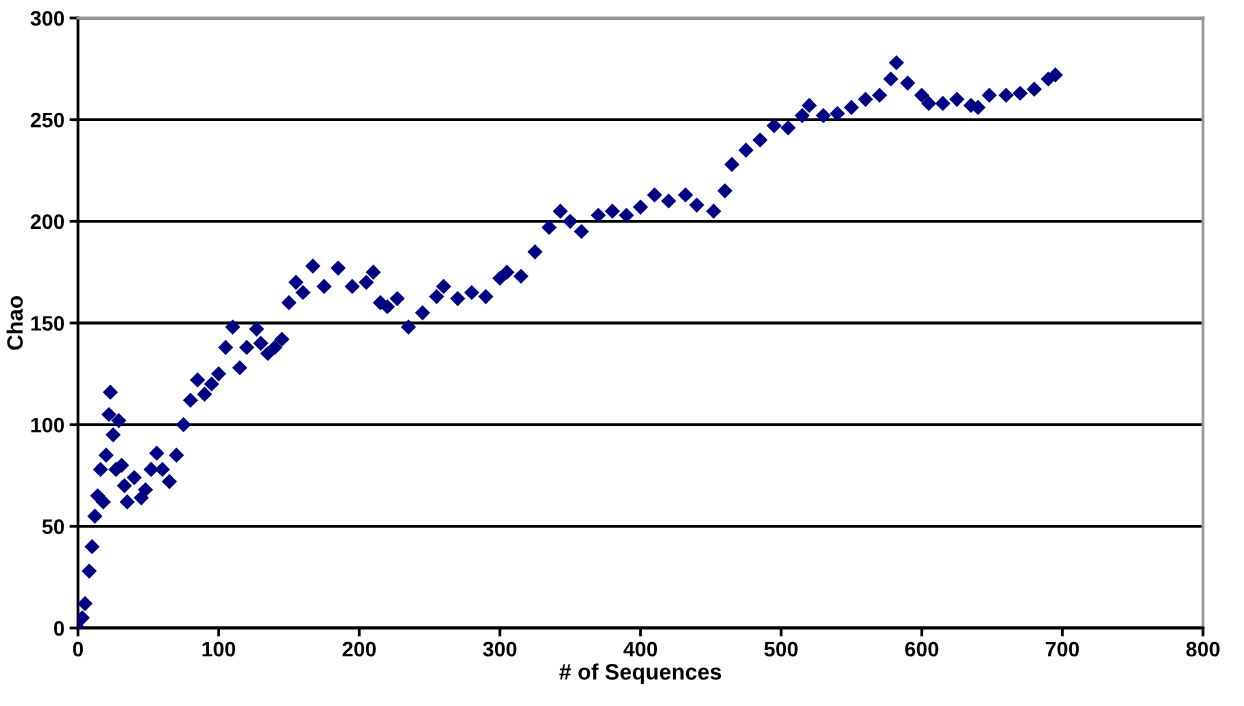  I want to click on y-tick-label: 150, so click(47, 323).